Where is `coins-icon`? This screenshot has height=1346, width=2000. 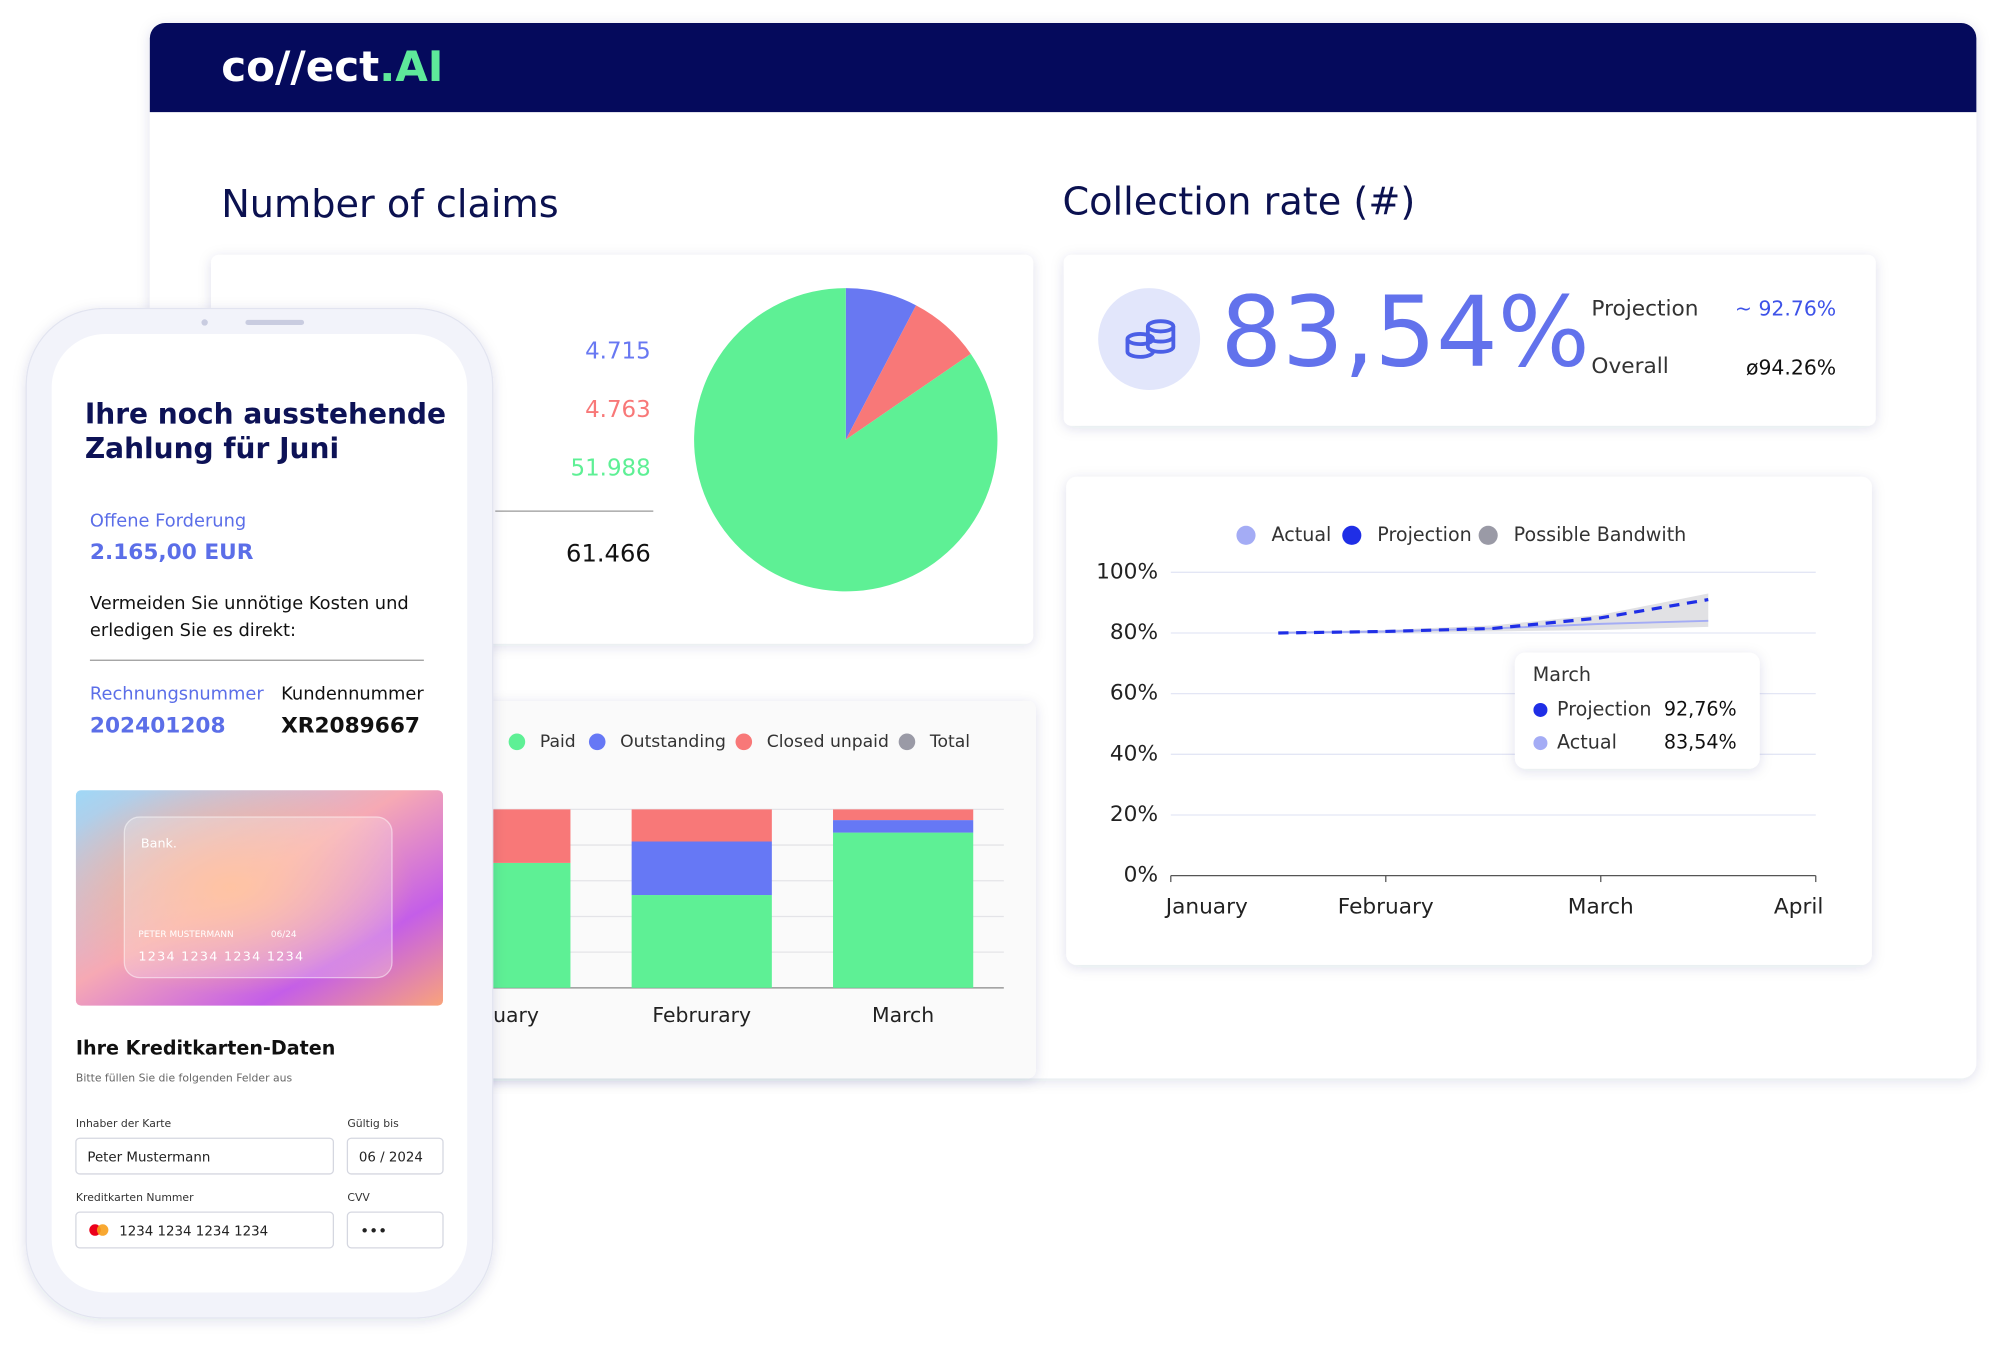
coins-icon is located at coordinates (1150, 339).